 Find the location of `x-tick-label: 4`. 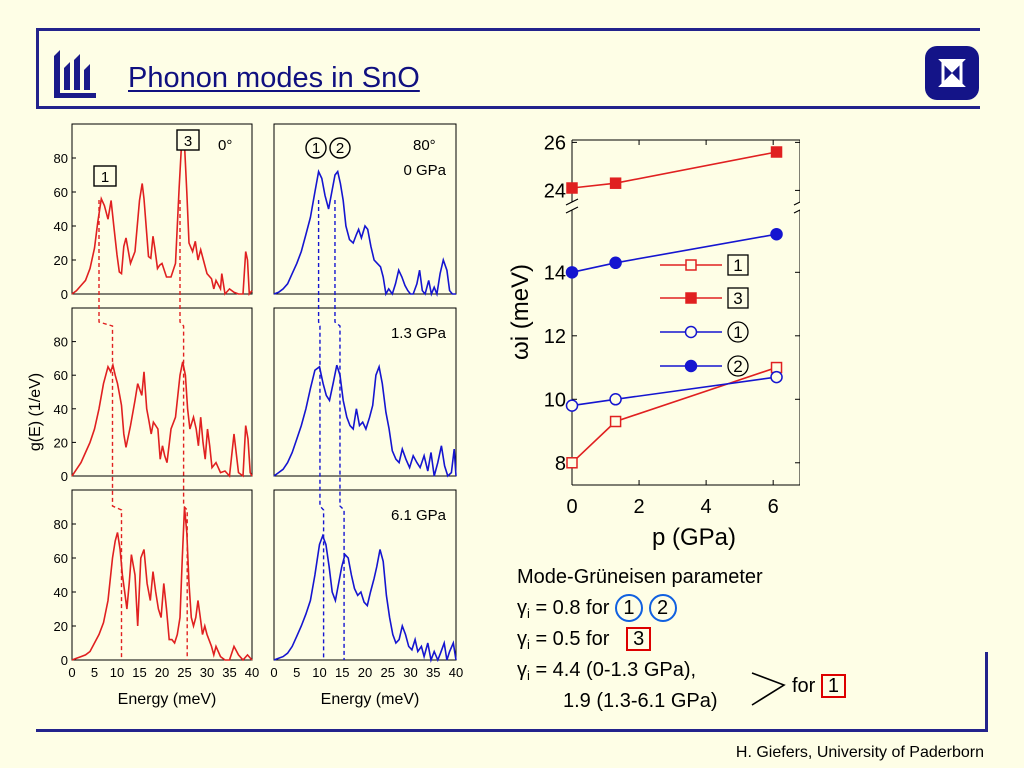

x-tick-label: 4 is located at coordinates (706, 507).